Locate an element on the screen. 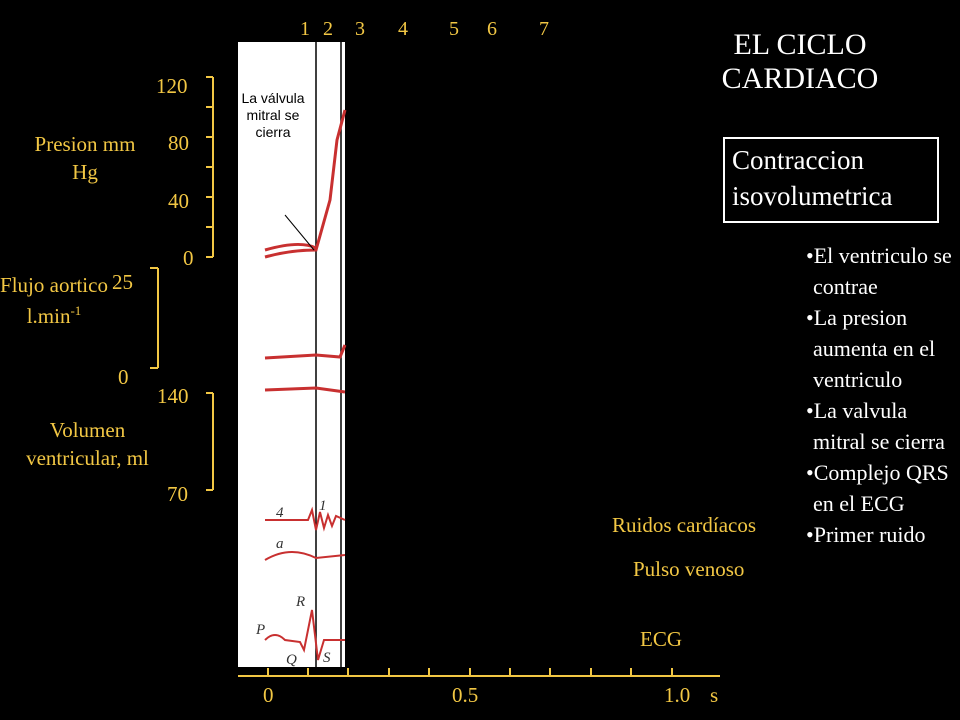  axis-label: Volumen ventricular, ml is located at coordinates (87, 444).